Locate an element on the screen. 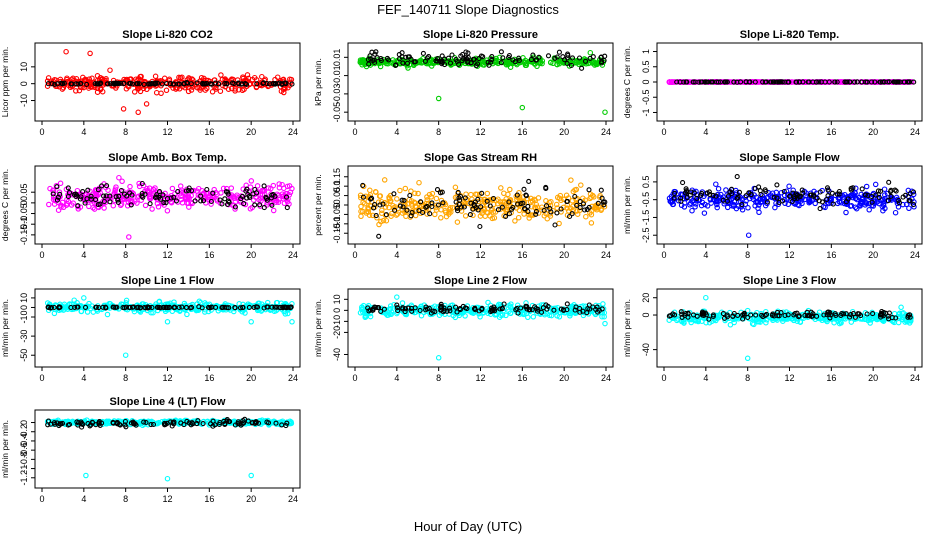  y-axis-label: ml/min per min. is located at coordinates (5, 449).